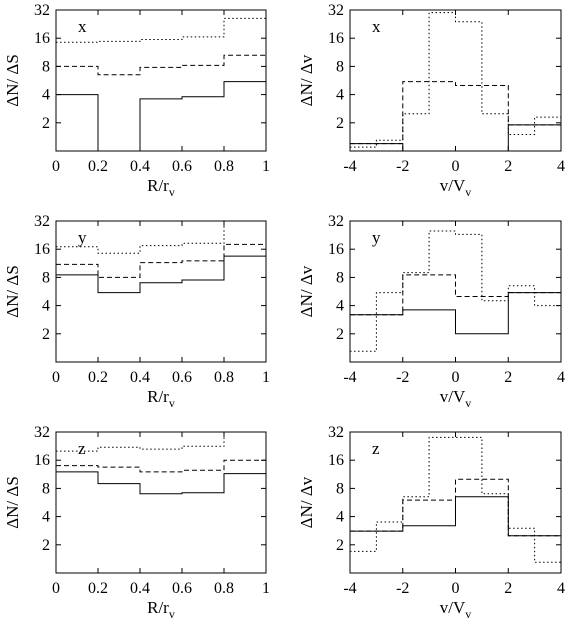  I want to click on panel-label: x, so click(376, 26).